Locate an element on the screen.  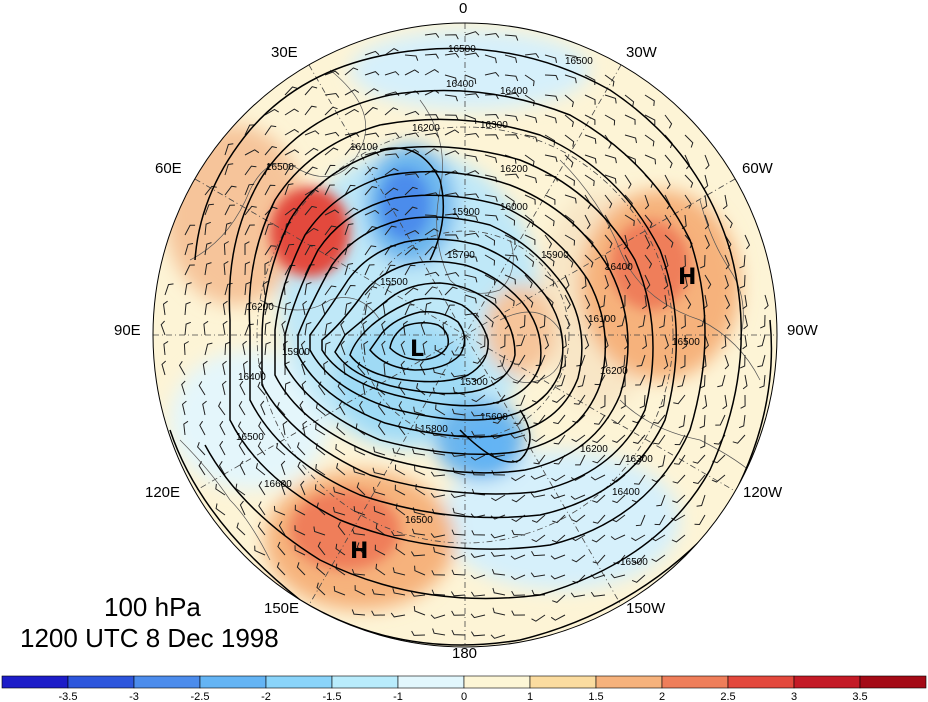
contour-label: 16000 is located at coordinates (514, 207).